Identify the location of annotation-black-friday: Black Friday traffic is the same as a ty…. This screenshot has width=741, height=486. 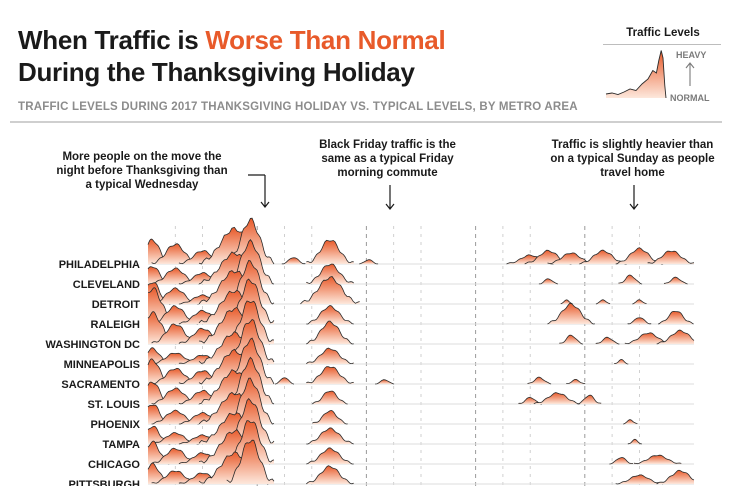
(387, 159).